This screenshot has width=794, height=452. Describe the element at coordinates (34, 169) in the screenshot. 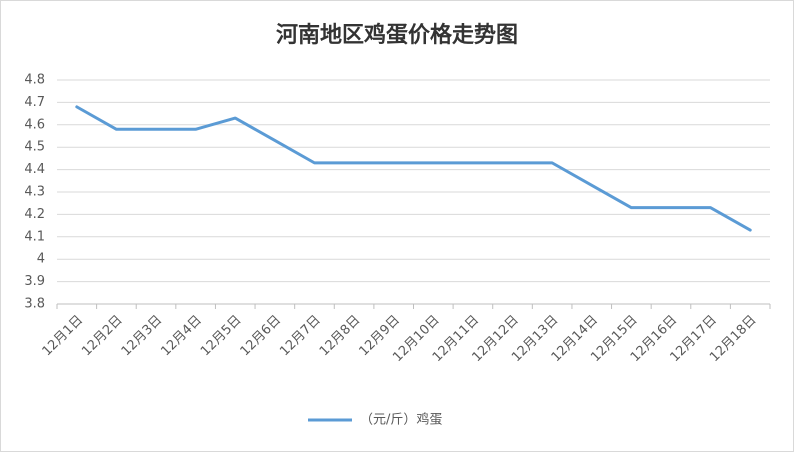

I see `y-tick-label: 4.4` at that location.